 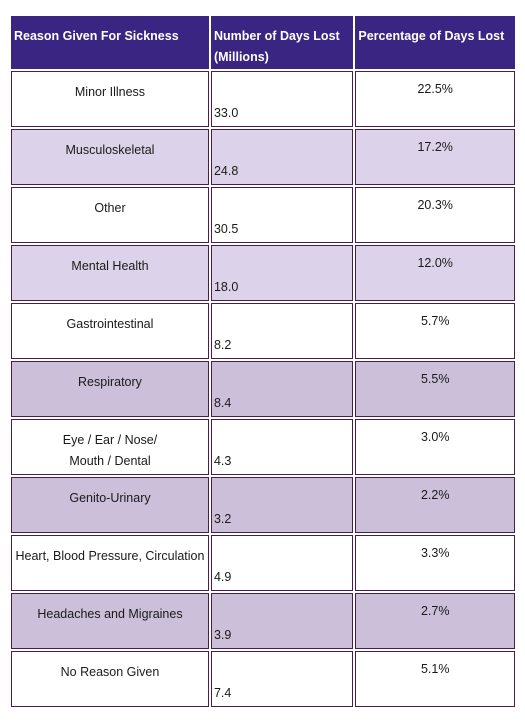 I want to click on table-row: Mental Health 18.0 12.0%, so click(x=263, y=273).